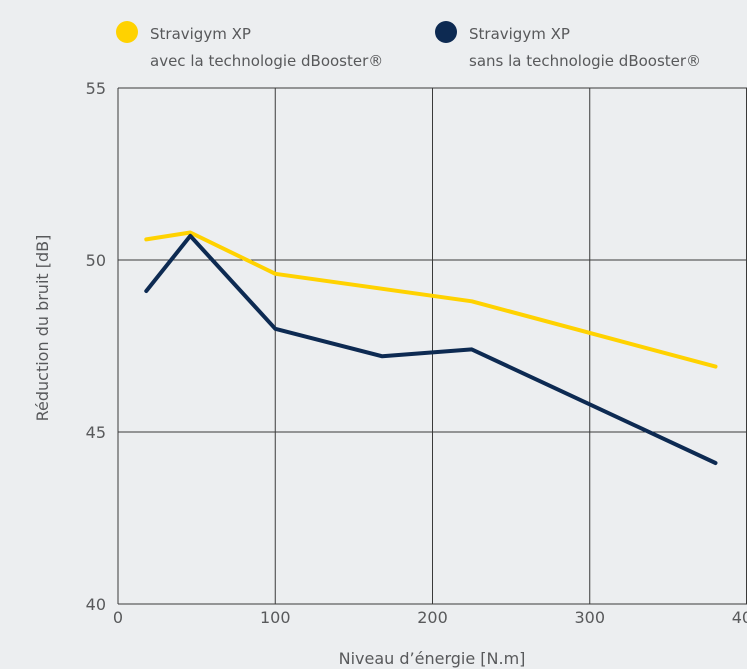  I want to click on y-tick-label-55: 55, so click(96, 88).